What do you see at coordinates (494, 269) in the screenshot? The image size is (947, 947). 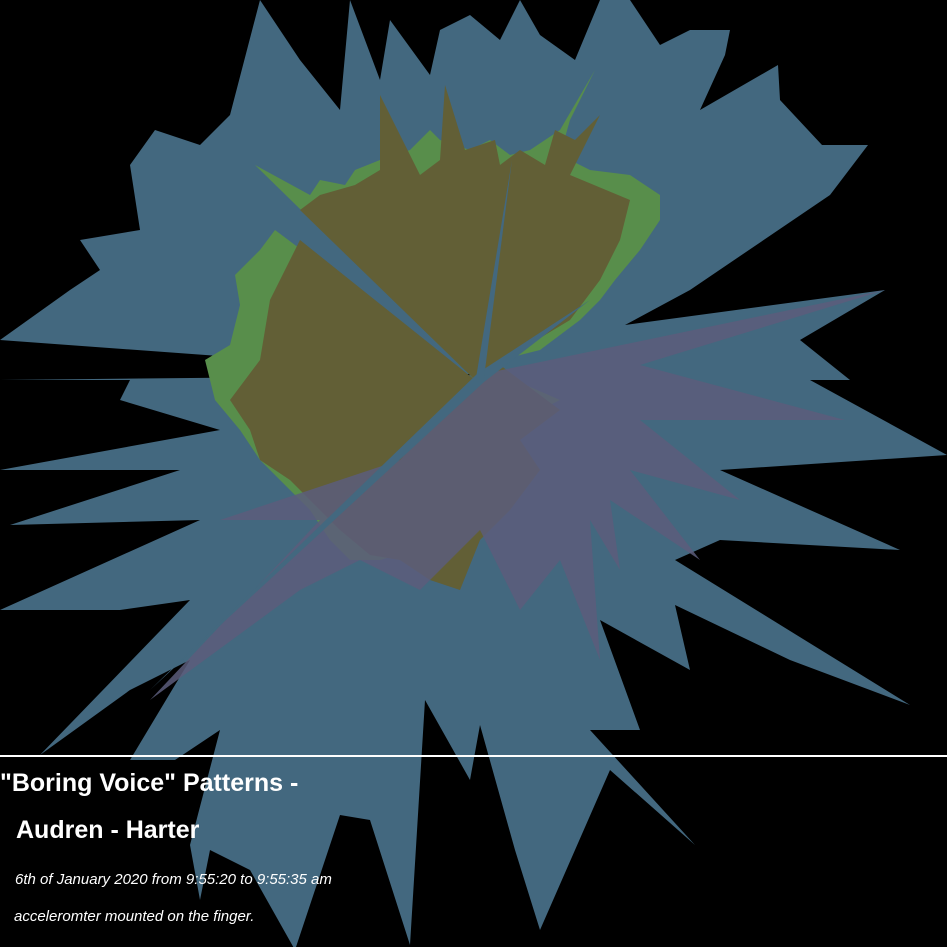 I see `vertical-spike-shape` at bounding box center [494, 269].